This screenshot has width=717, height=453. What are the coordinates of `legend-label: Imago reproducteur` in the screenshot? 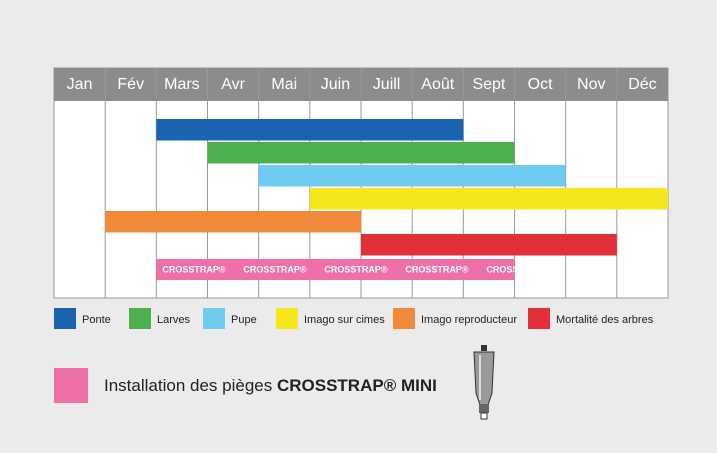 It's located at (469, 320).